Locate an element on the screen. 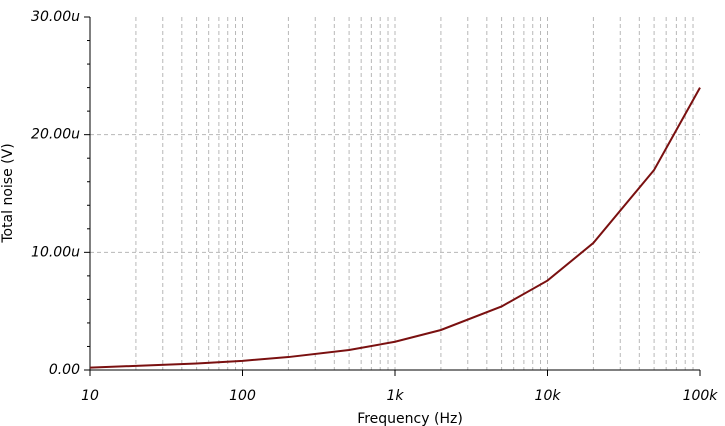 The height and width of the screenshot is (426, 725). x-tick-label: 100 is located at coordinates (242, 396).